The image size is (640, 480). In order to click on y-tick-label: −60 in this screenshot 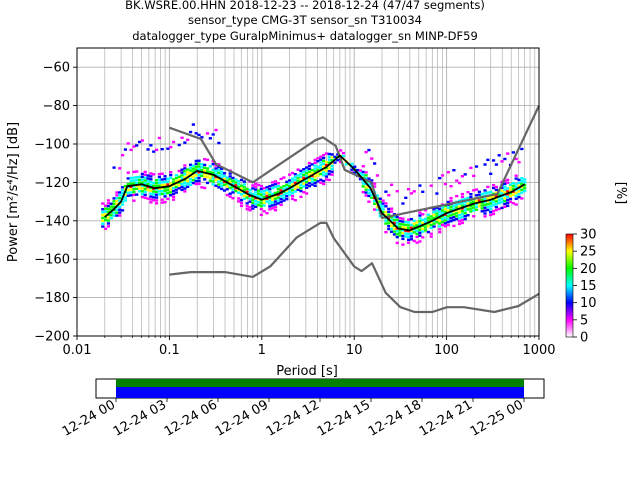, I will do `click(56, 68)`.